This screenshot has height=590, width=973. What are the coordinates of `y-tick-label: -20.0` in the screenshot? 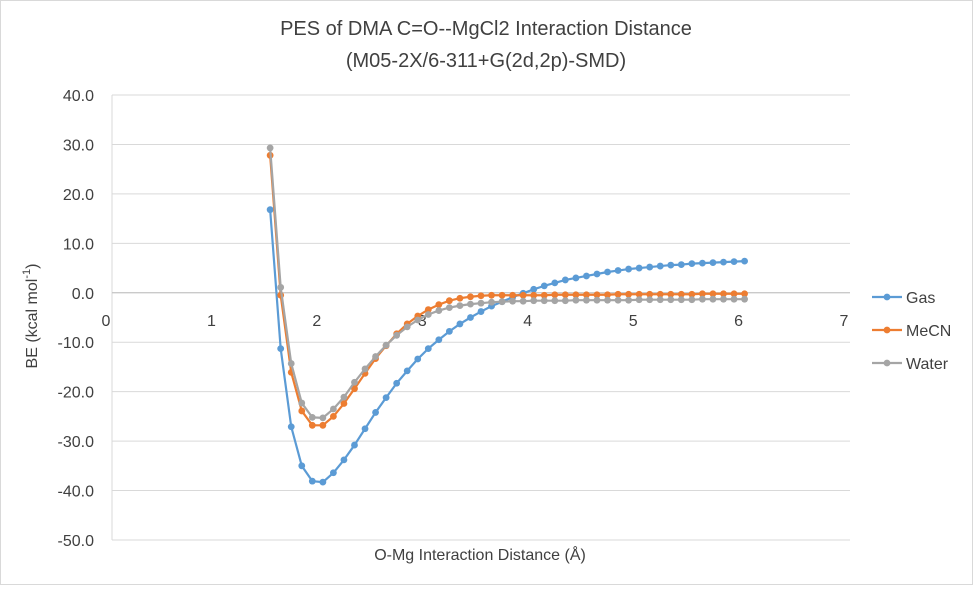 It's located at (76, 393).